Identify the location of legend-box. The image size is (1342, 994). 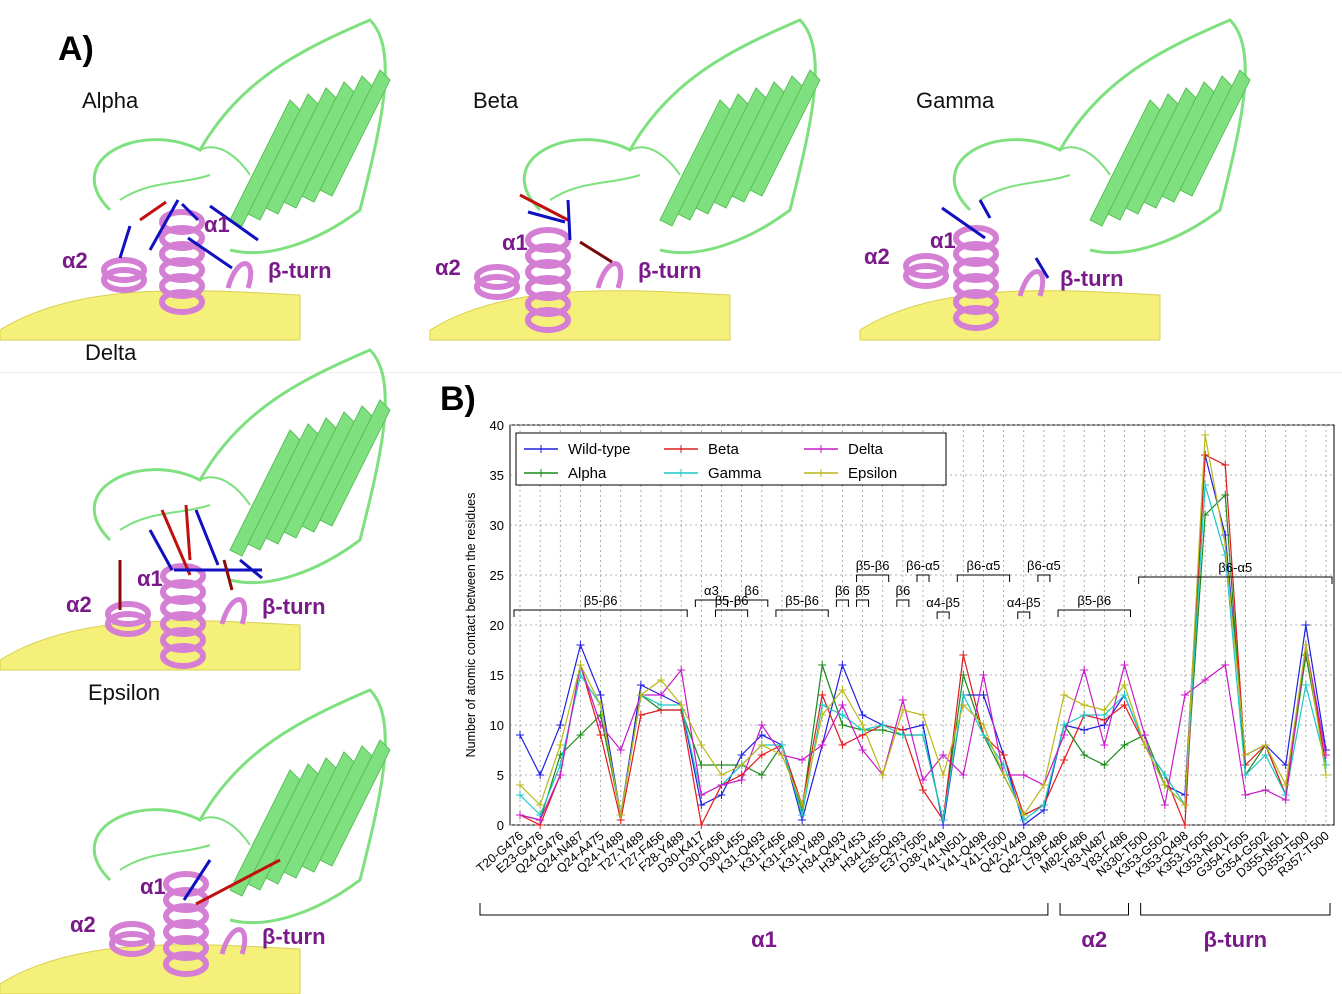
(731, 459).